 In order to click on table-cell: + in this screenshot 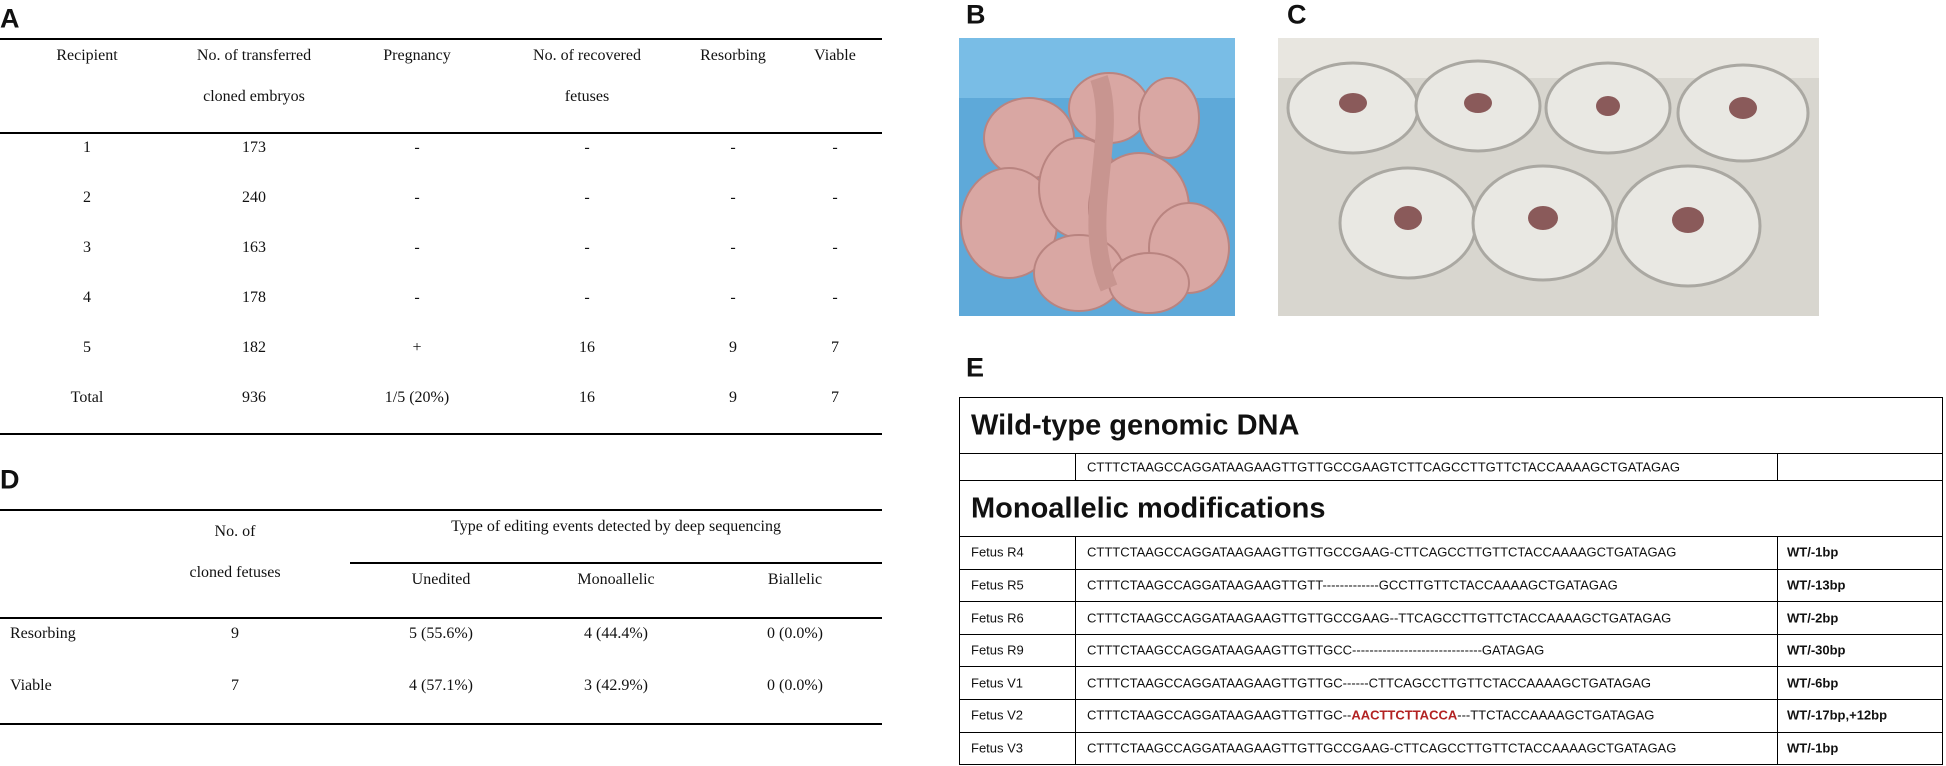, I will do `click(417, 347)`.